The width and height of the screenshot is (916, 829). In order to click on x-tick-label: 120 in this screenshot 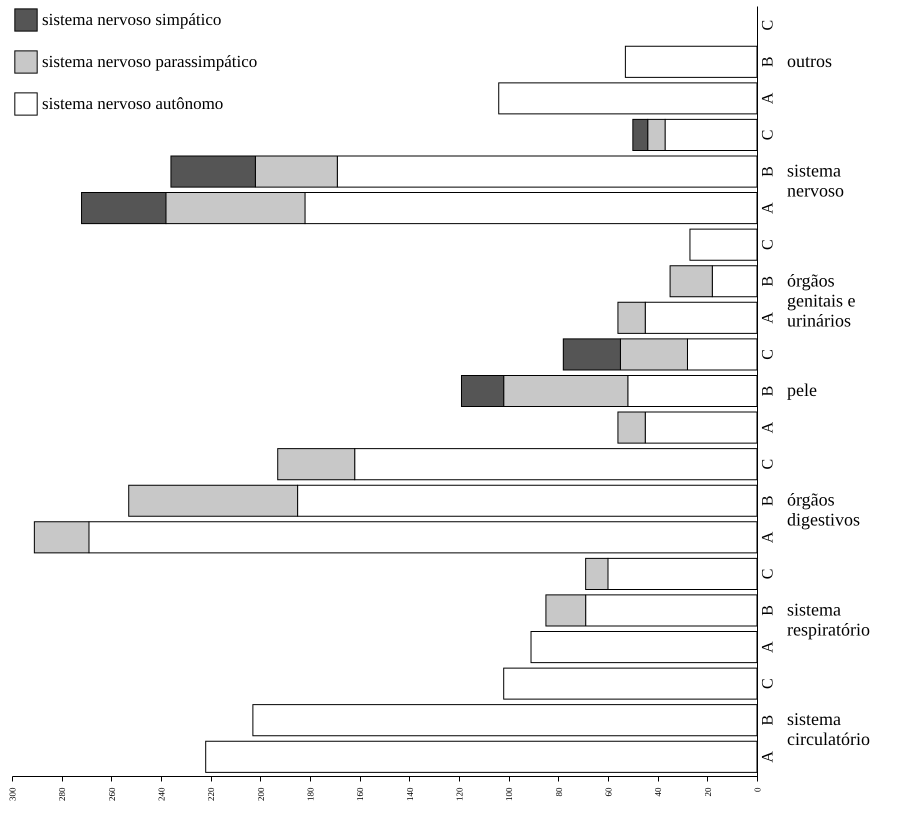, I will do `click(459, 794)`.